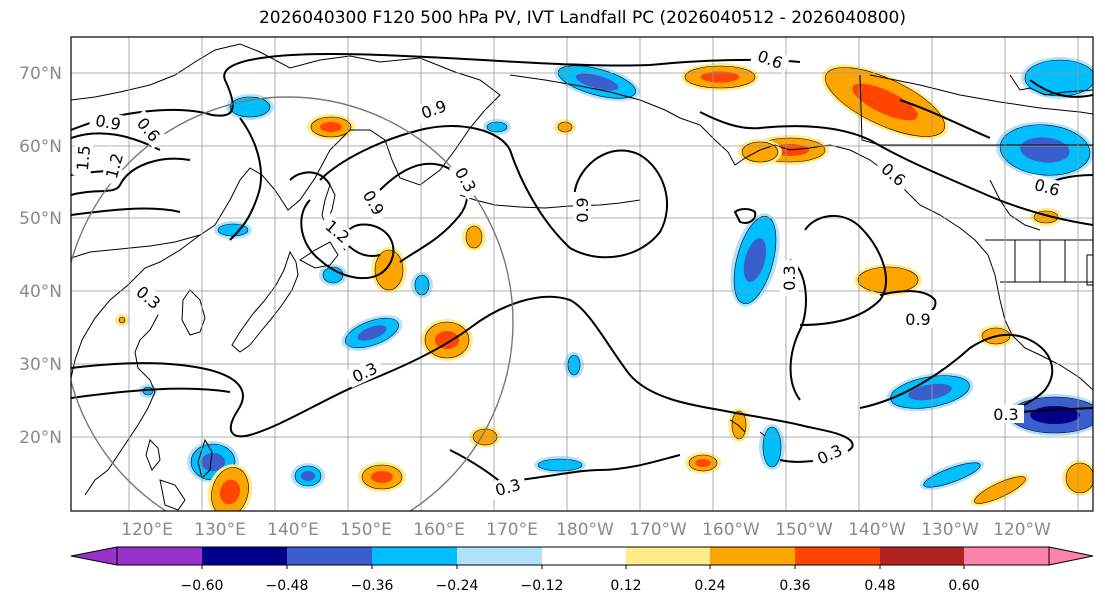  What do you see at coordinates (94, 556) in the screenshot?
I see `colorbar-extend-min` at bounding box center [94, 556].